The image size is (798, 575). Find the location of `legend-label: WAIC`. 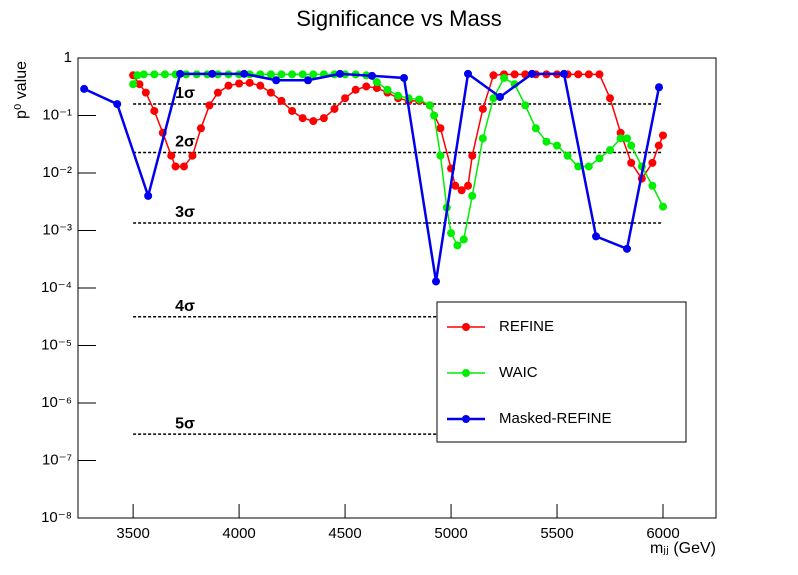

legend-label: WAIC is located at coordinates (518, 372).